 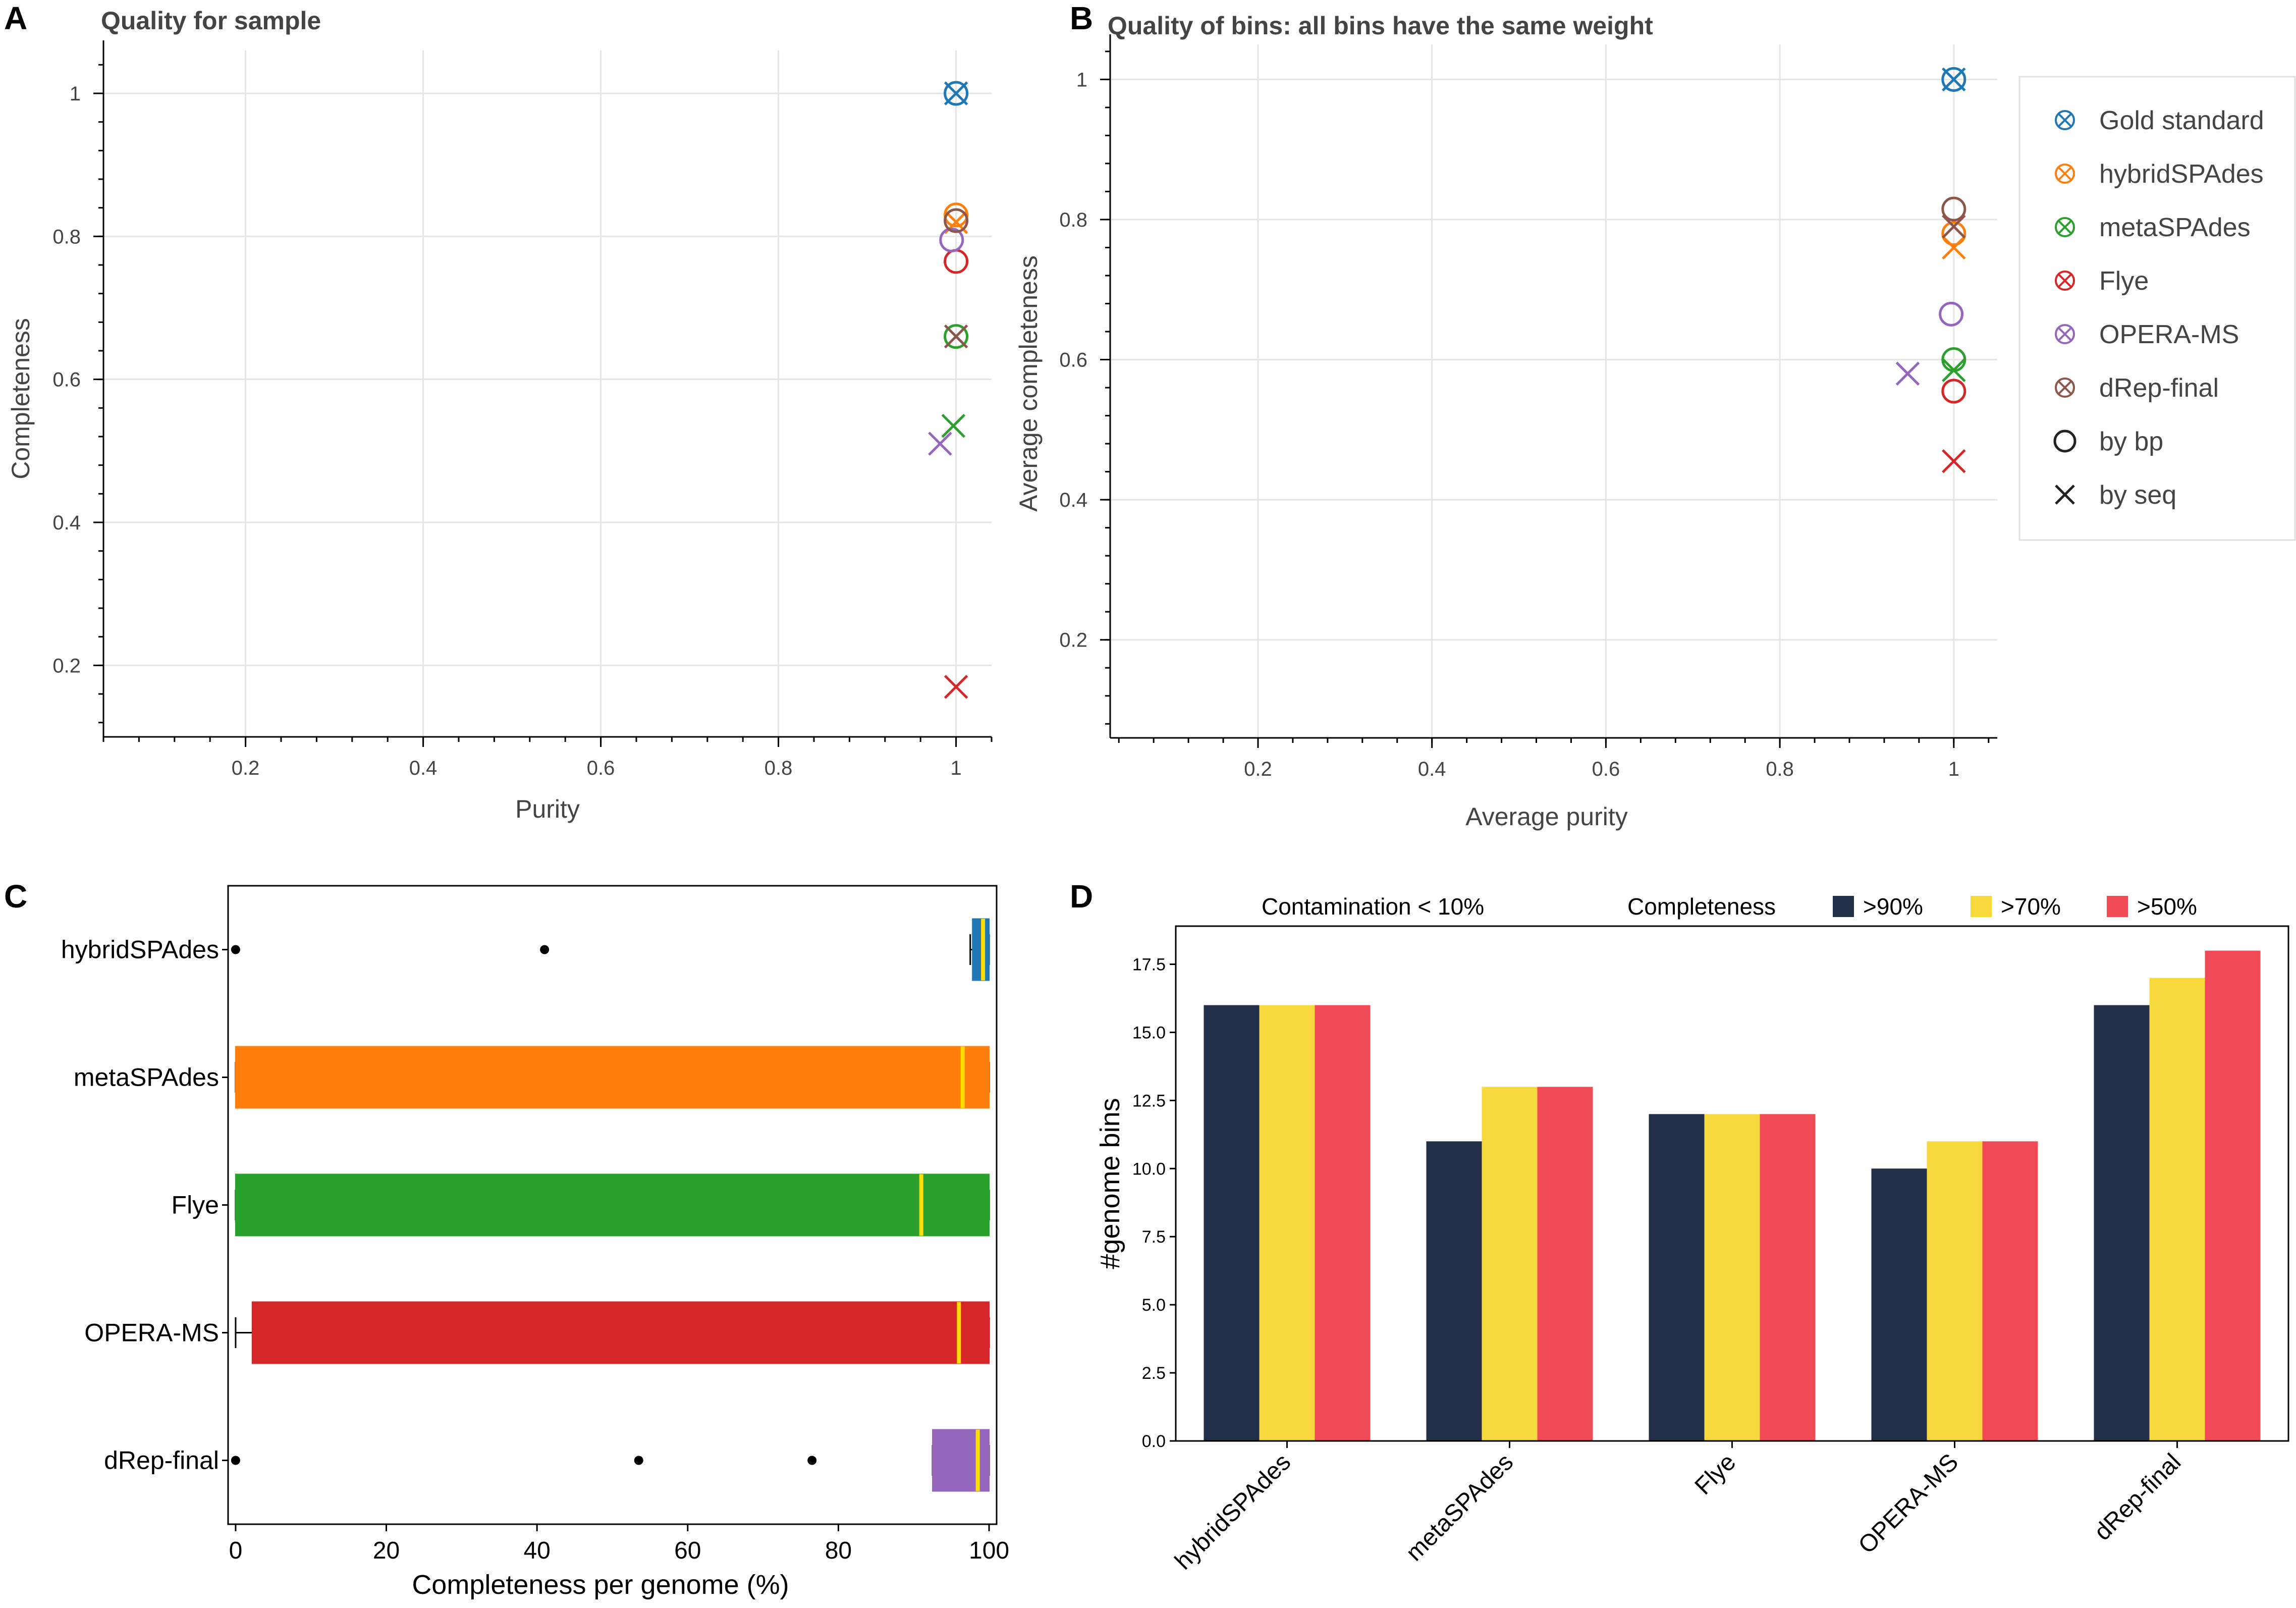 I want to click on chart-d-ylabel: #genome bins, so click(x=1110, y=1183).